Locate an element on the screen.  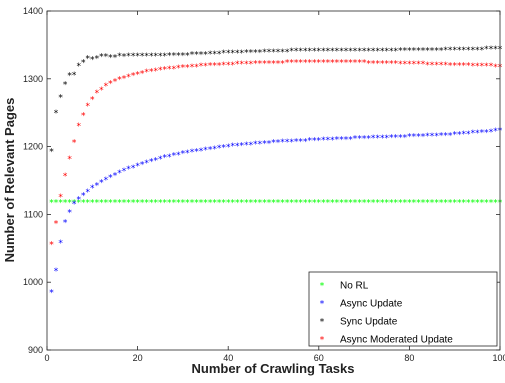
x-tick-label: 20 is located at coordinates (138, 358).